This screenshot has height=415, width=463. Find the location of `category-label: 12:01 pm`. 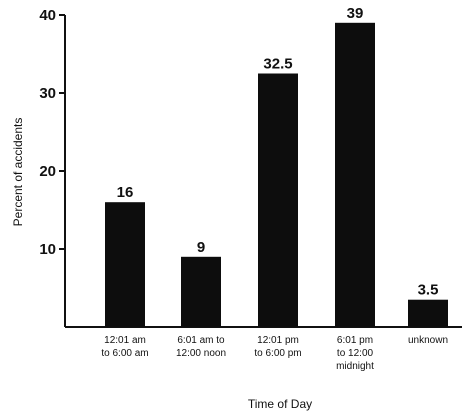

category-label: 12:01 pm is located at coordinates (278, 340).